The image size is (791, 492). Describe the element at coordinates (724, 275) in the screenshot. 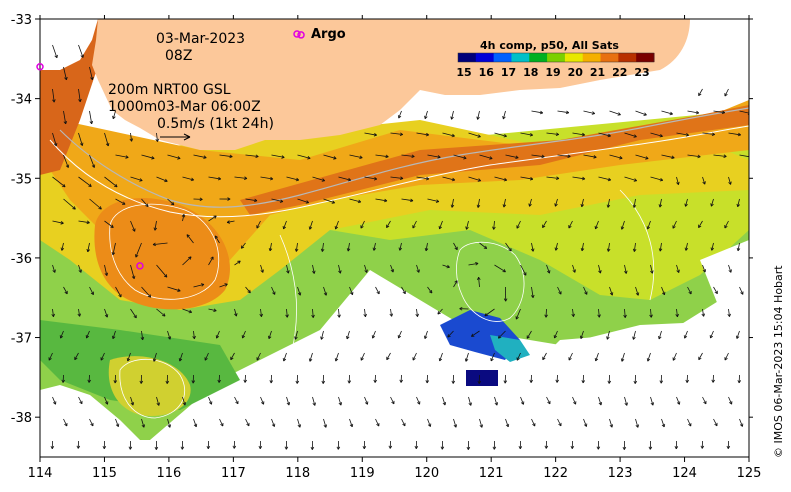

I see `missing-data-south2` at that location.